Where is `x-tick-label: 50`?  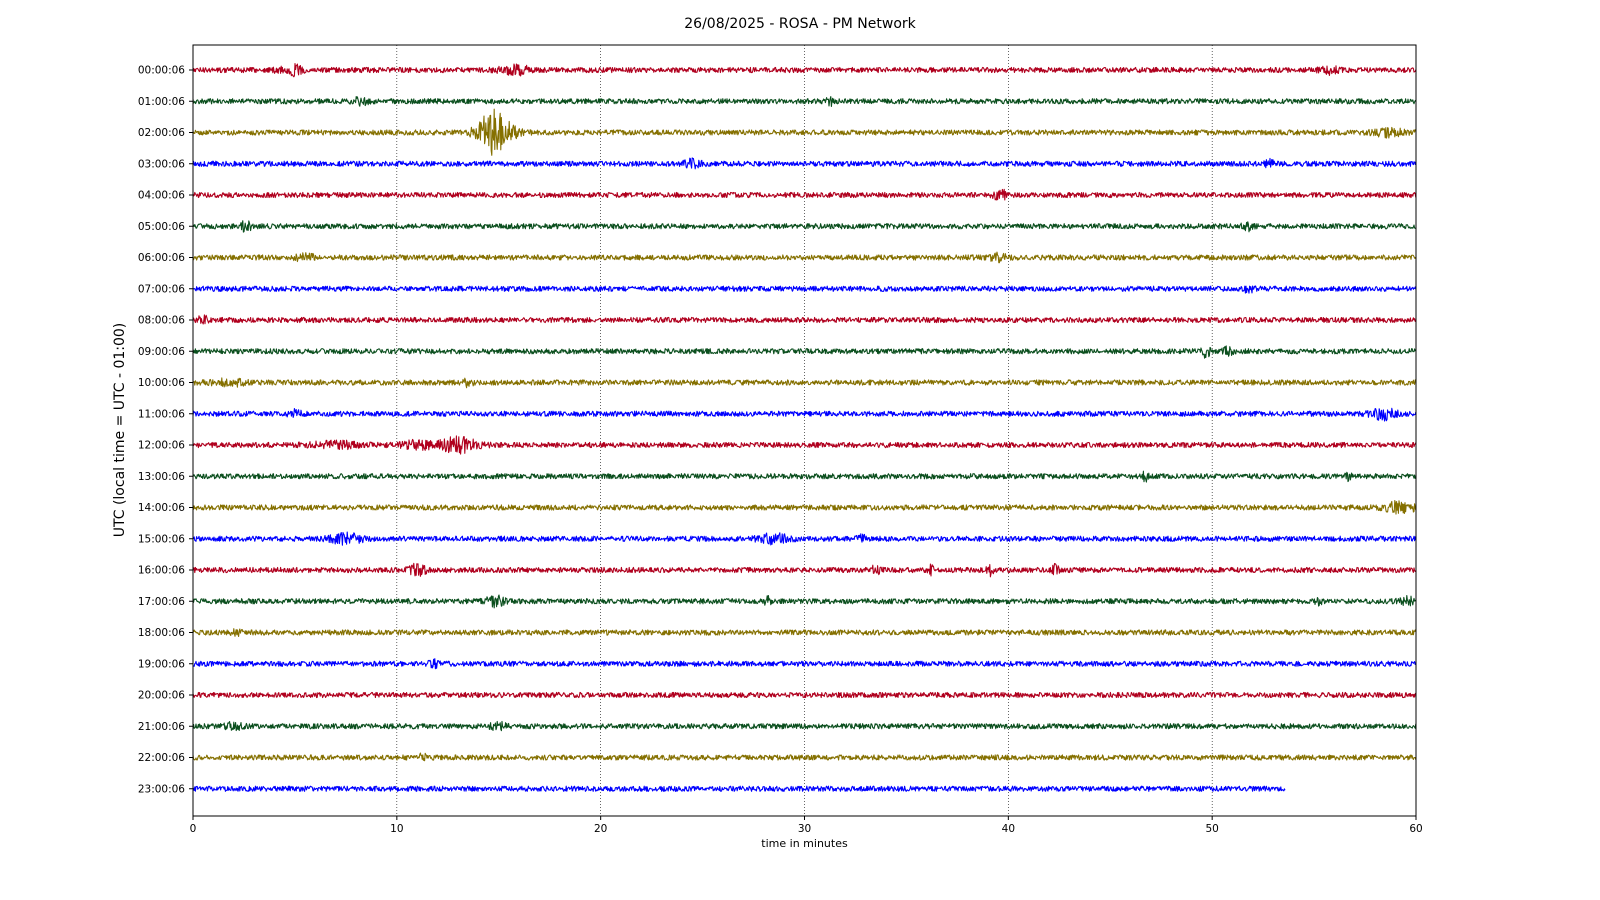
x-tick-label: 50 is located at coordinates (1211, 829).